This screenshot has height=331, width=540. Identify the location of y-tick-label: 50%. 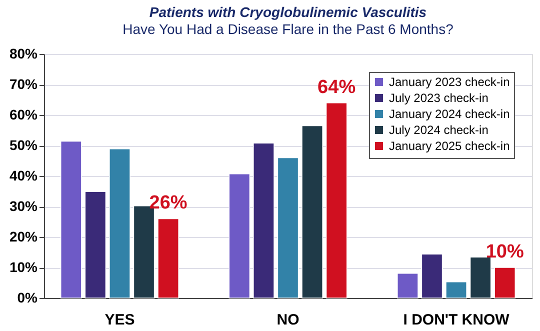
(23, 145).